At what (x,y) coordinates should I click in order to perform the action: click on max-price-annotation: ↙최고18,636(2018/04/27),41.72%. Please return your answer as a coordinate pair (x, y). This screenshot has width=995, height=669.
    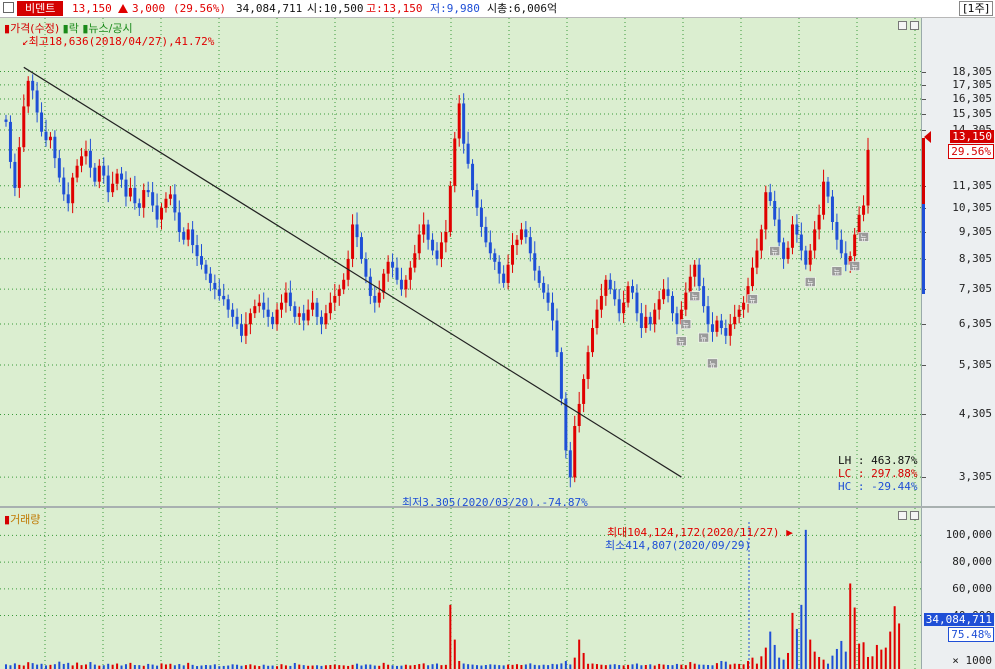
    Looking at the image, I should click on (118, 41).